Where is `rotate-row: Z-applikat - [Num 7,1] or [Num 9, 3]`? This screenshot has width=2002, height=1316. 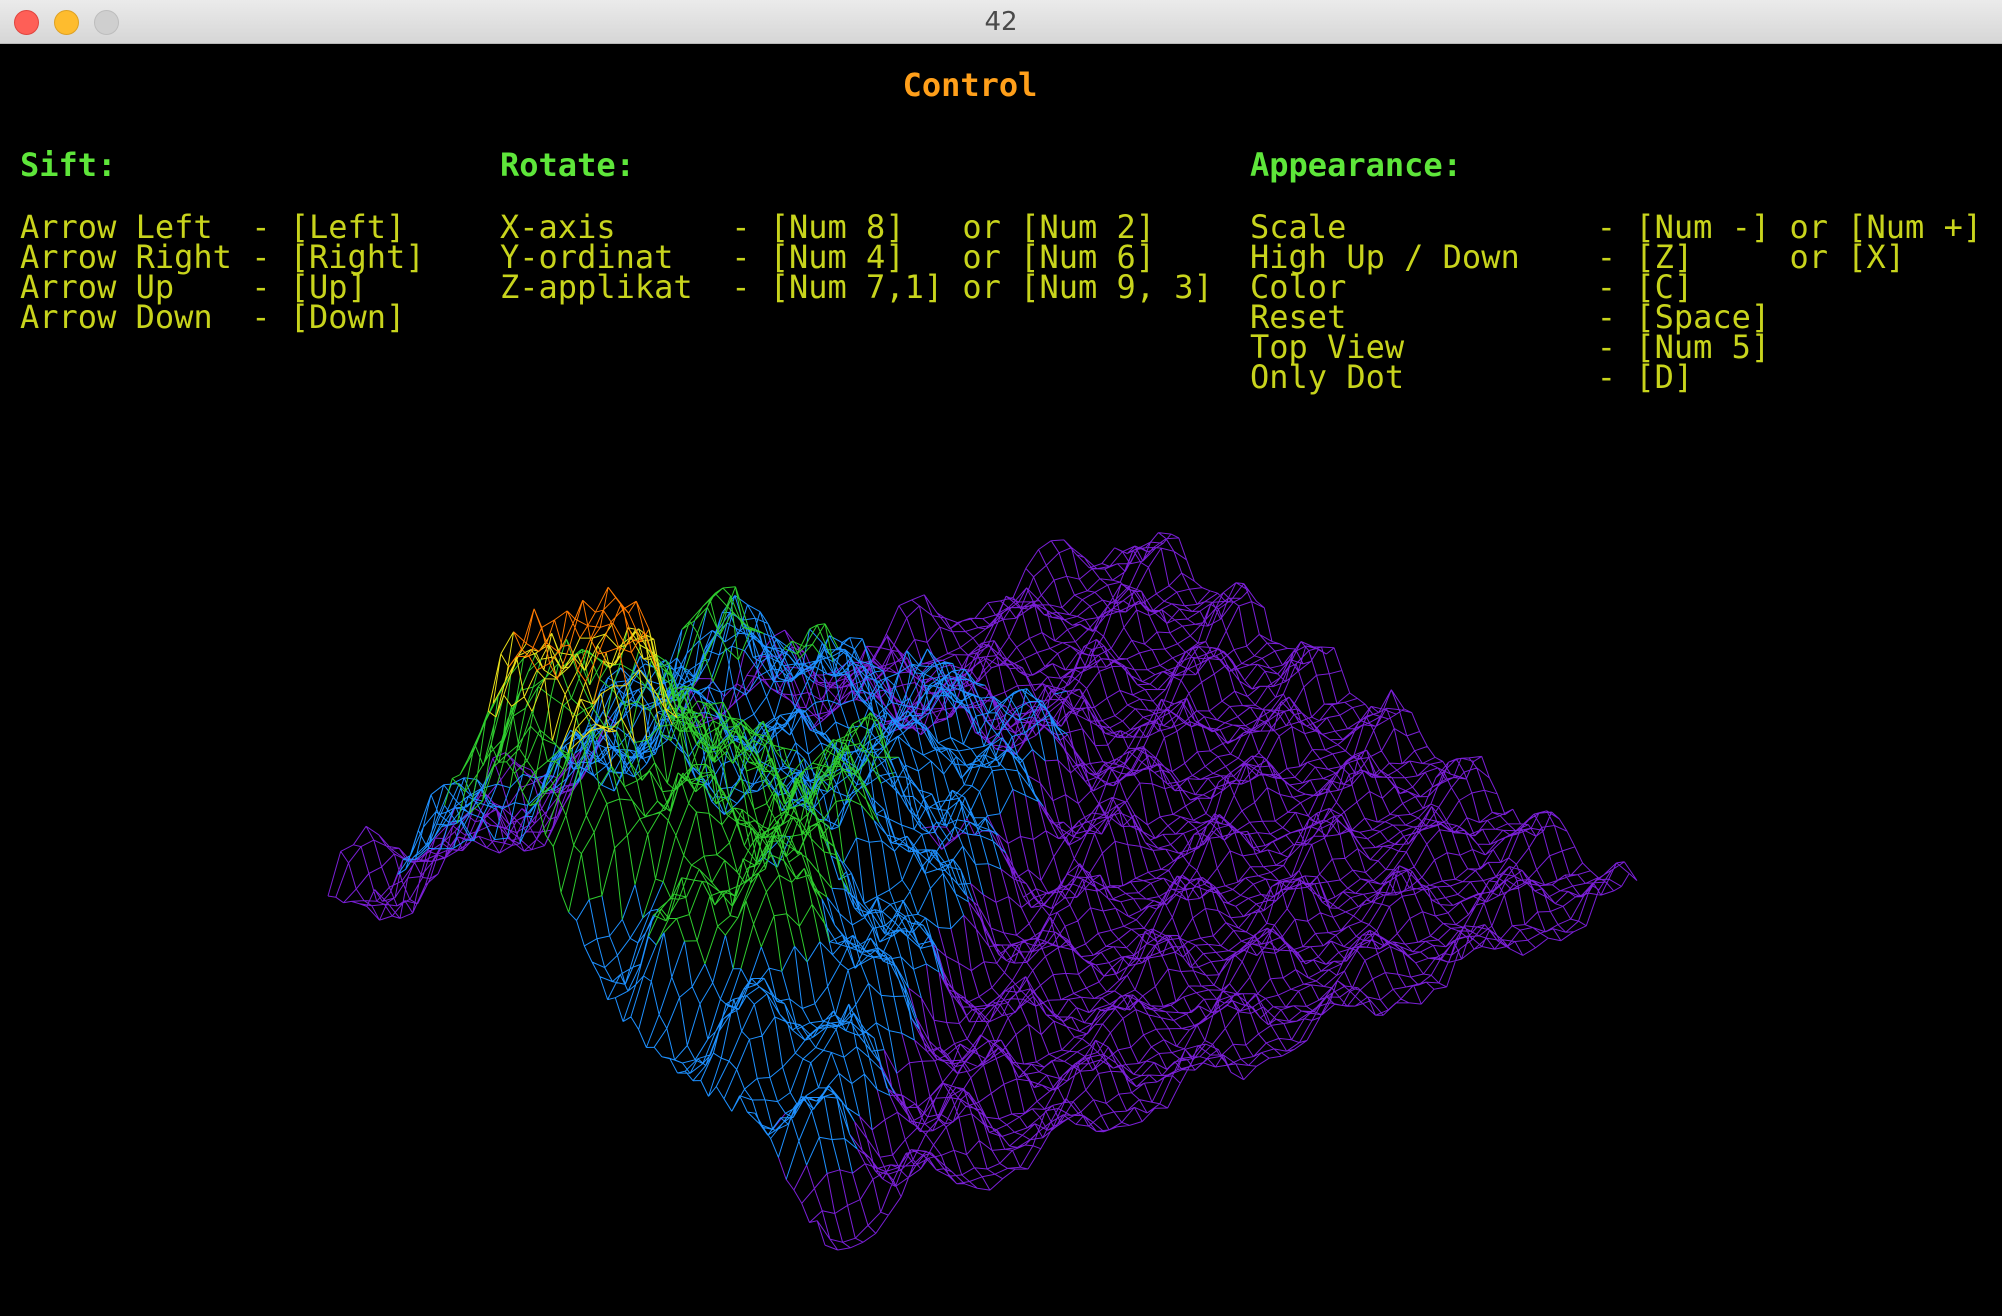 rotate-row: Z-applikat - [Num 7,1] or [Num 9, 3] is located at coordinates (856, 287).